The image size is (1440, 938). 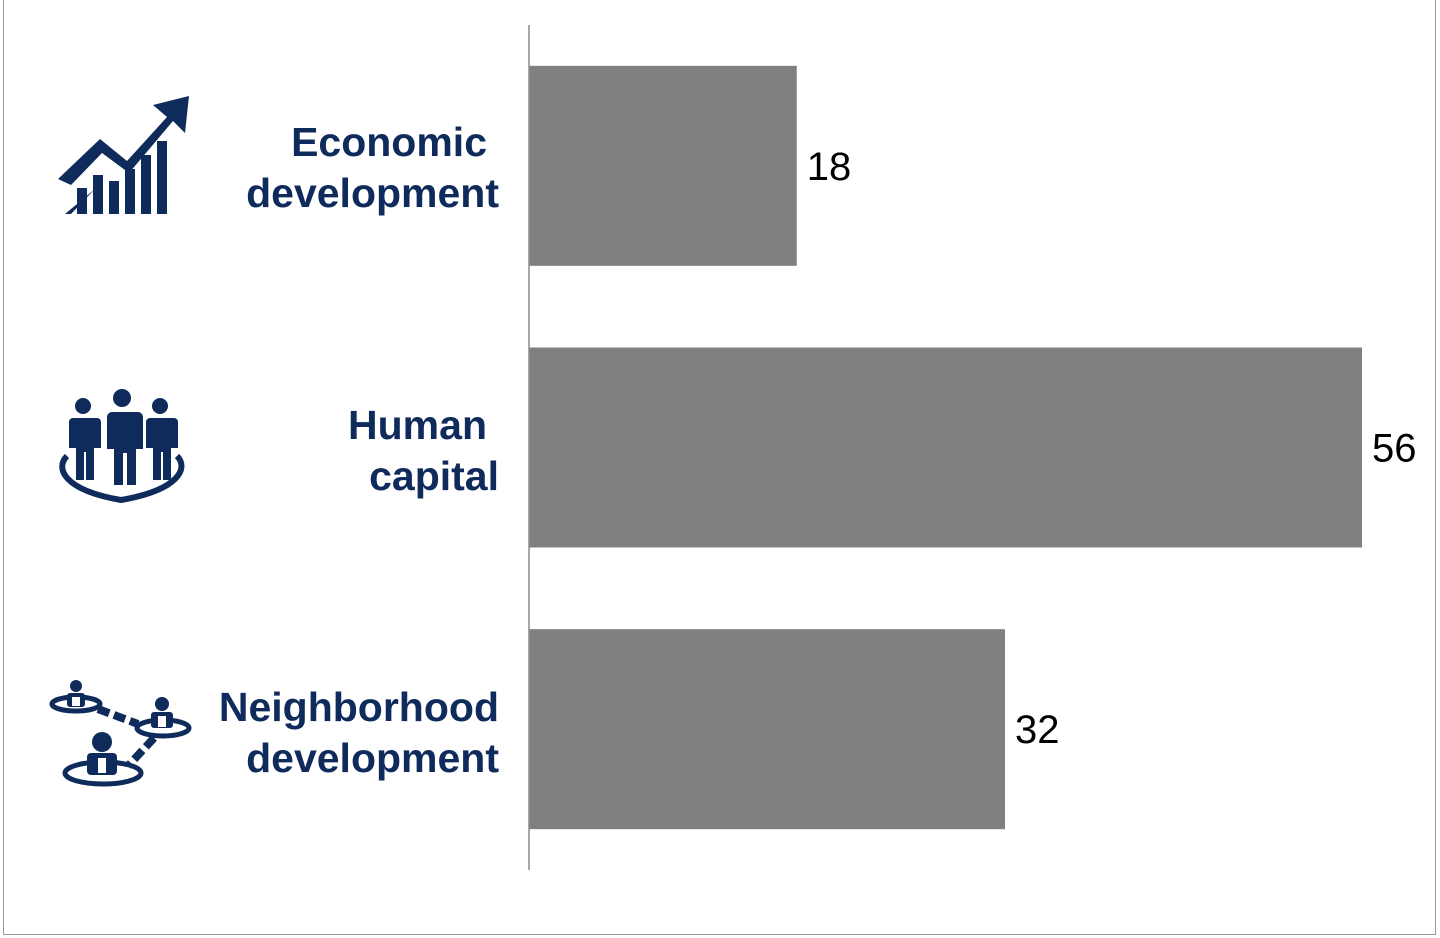 I want to click on category-label-line: Neighborhood, so click(x=358, y=707).